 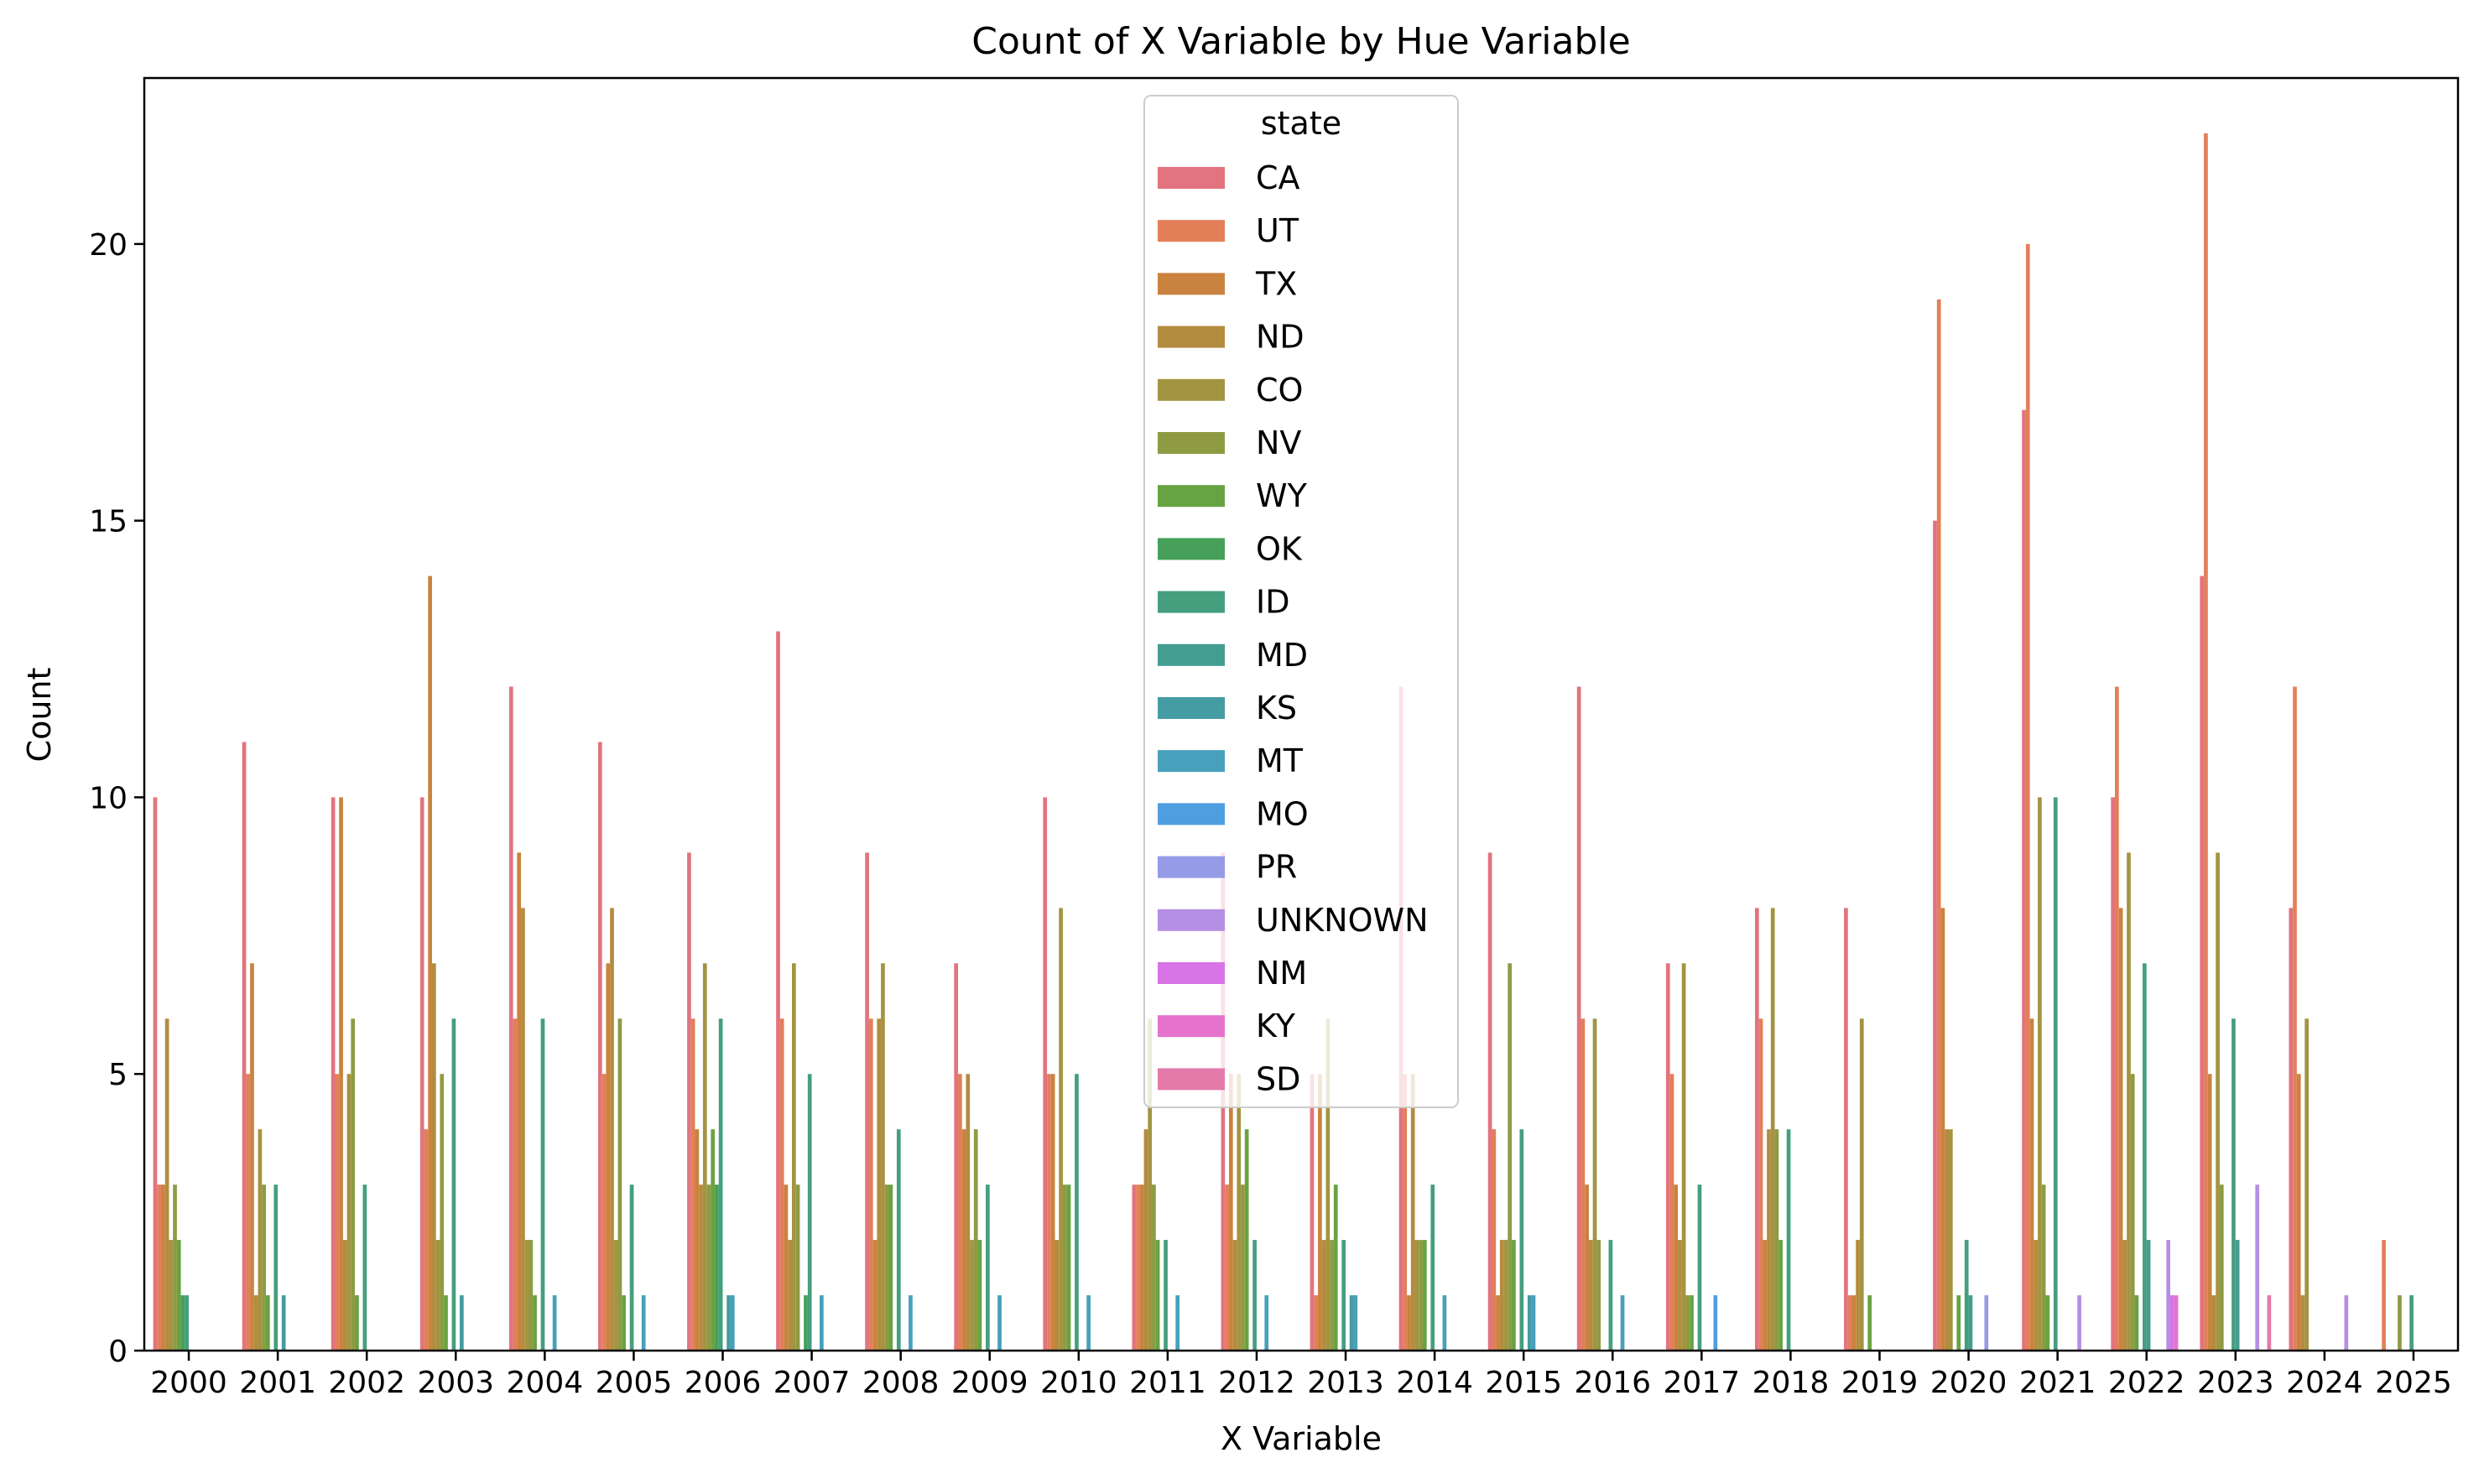 What do you see at coordinates (1078, 1383) in the screenshot?
I see `x-tick-label: 2010` at bounding box center [1078, 1383].